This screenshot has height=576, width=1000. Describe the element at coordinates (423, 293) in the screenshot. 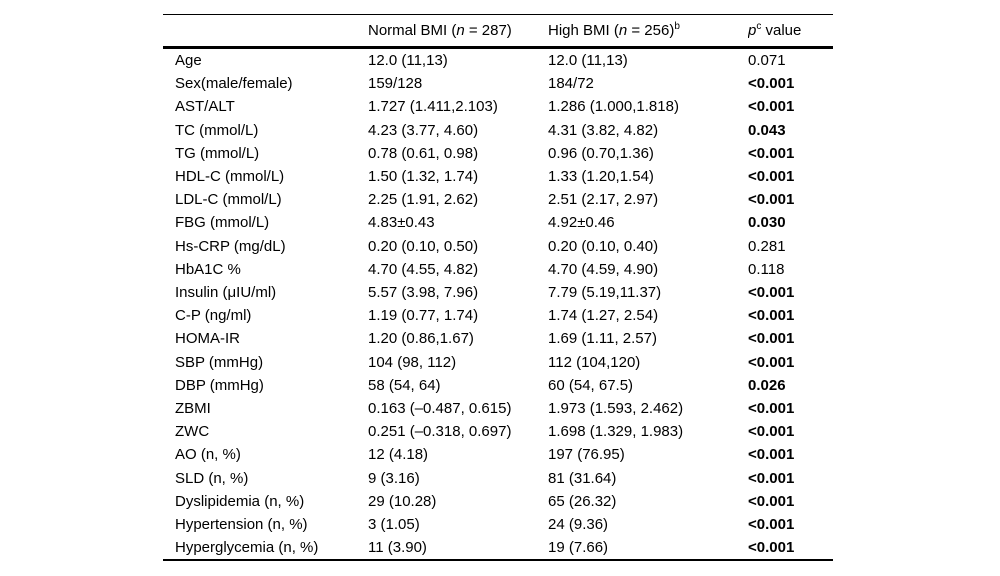

I see `cell-normal-bmi: 5.57 (3.98, 7.96)` at that location.